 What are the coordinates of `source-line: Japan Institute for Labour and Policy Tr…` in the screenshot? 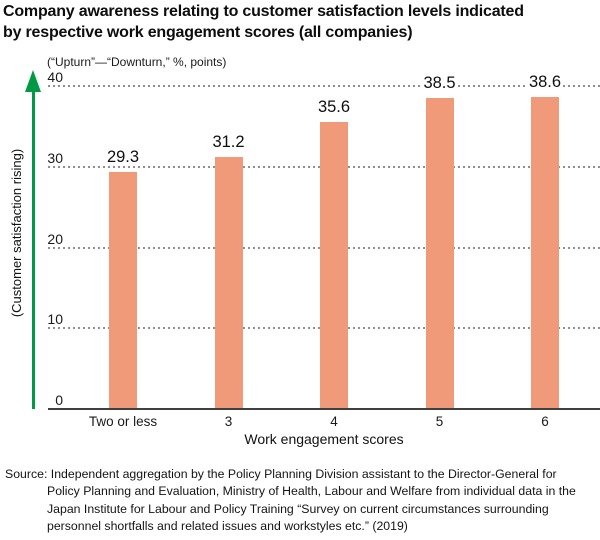 It's located at (298, 508).